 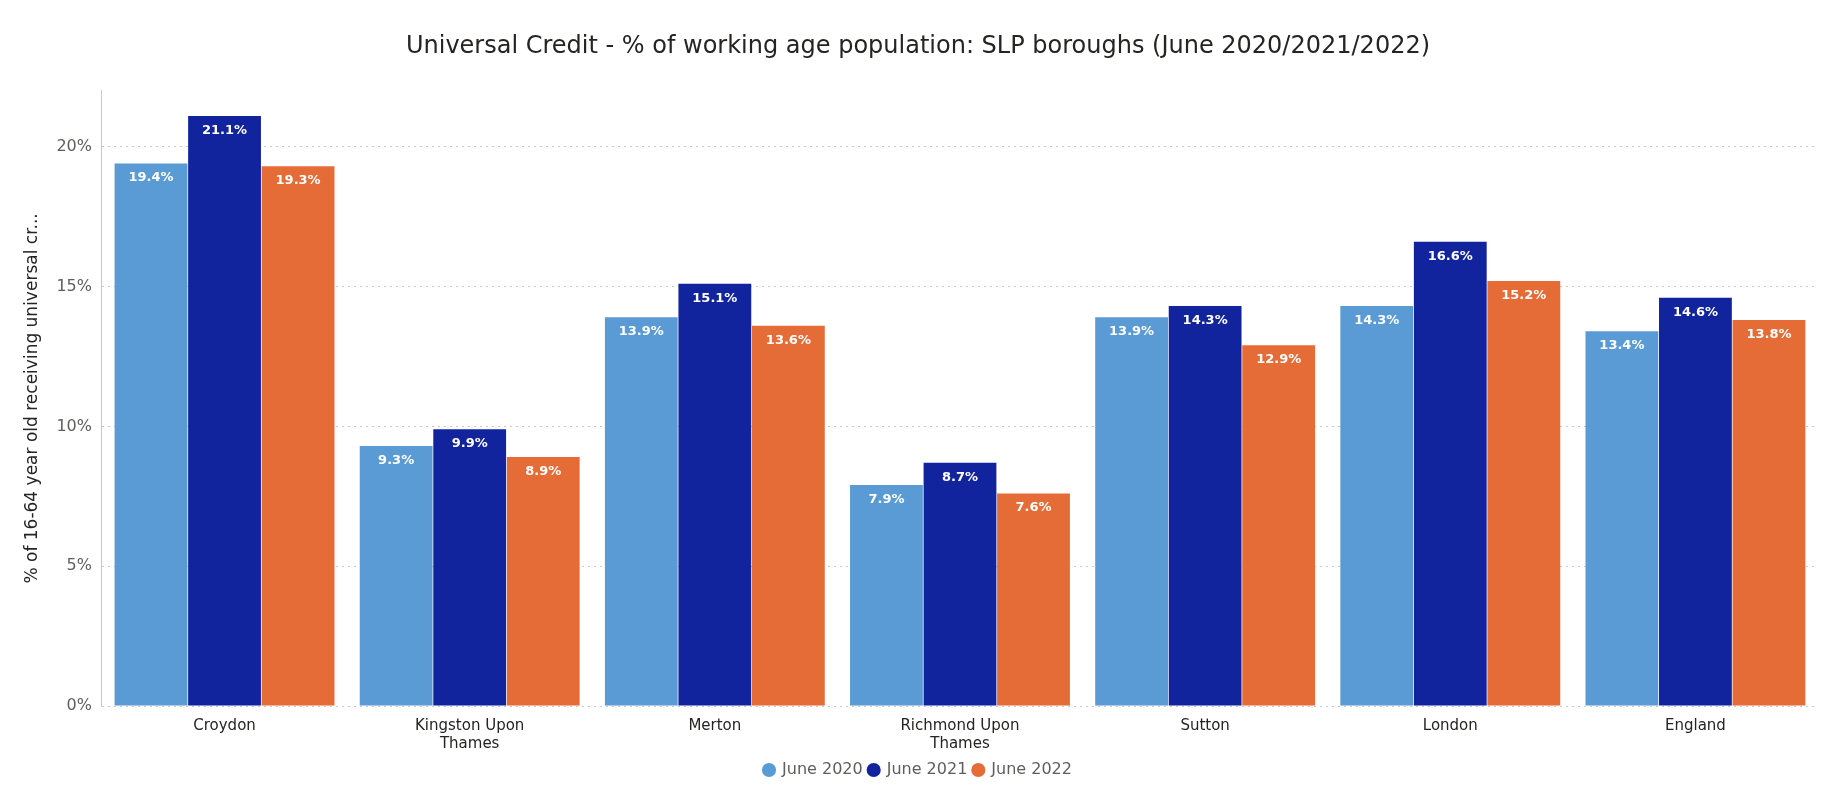 What do you see at coordinates (1205, 724) in the screenshot?
I see `x-tick-label: Sutton` at bounding box center [1205, 724].